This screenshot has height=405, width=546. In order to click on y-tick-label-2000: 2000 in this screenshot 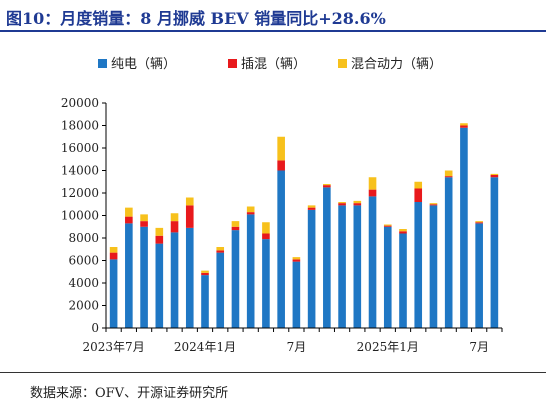, I will do `click(83, 306)`.